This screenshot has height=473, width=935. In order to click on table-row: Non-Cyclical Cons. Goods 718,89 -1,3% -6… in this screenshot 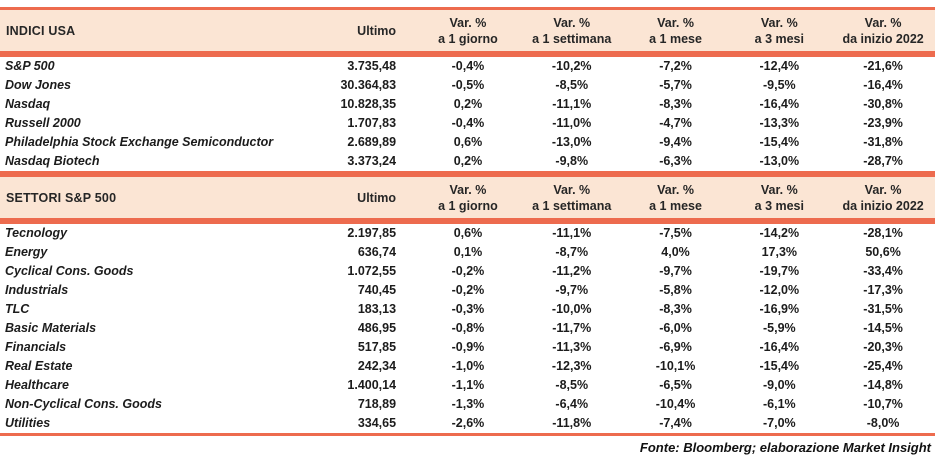, I will do `click(467, 404)`.